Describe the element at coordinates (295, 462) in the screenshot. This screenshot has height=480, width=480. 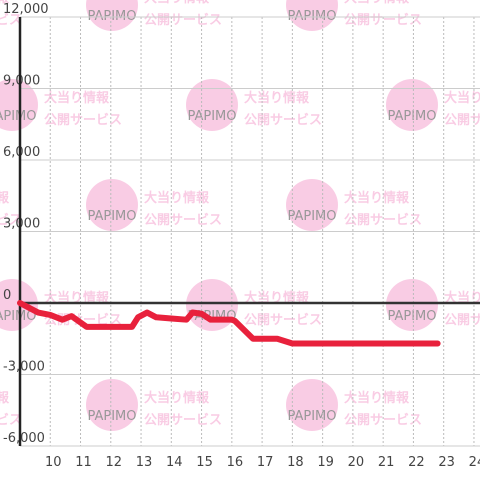
I see `x-tick-label: 18` at that location.